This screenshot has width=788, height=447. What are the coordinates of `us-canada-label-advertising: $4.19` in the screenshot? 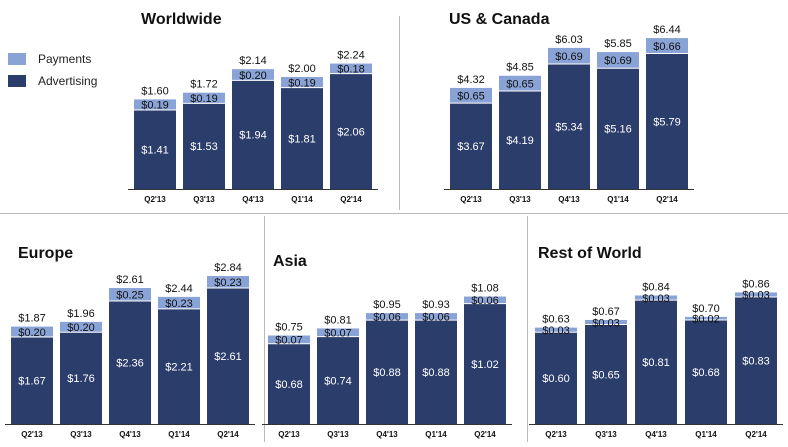 It's located at (520, 141).